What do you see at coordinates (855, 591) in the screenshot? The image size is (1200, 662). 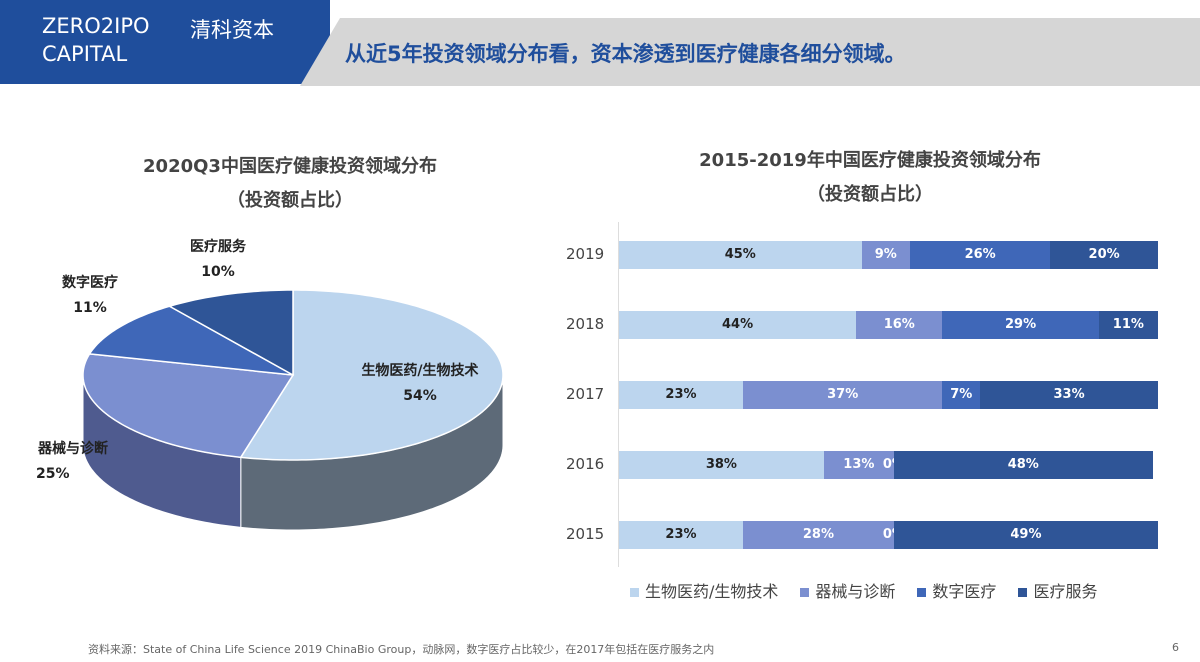 I see `legend-label: 器械与诊断` at bounding box center [855, 591].